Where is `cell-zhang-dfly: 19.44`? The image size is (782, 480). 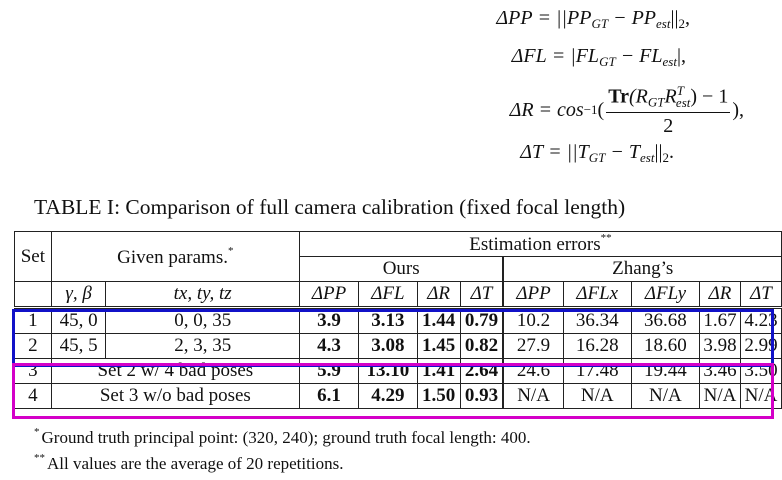
cell-zhang-dfly: 19.44 is located at coordinates (665, 371).